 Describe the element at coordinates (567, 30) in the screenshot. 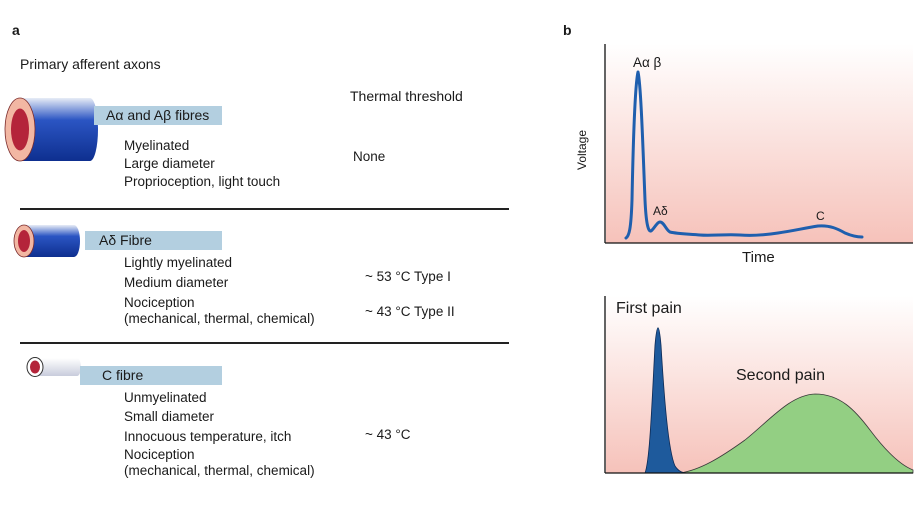

I see `panel-b-letter: b` at that location.